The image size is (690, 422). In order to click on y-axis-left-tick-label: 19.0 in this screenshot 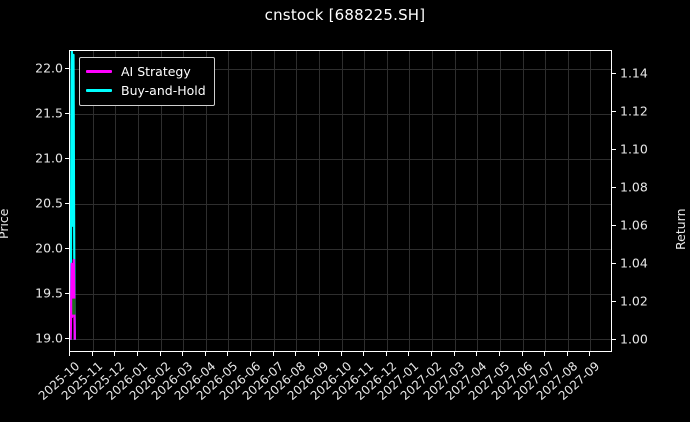, I will do `click(49, 338)`.